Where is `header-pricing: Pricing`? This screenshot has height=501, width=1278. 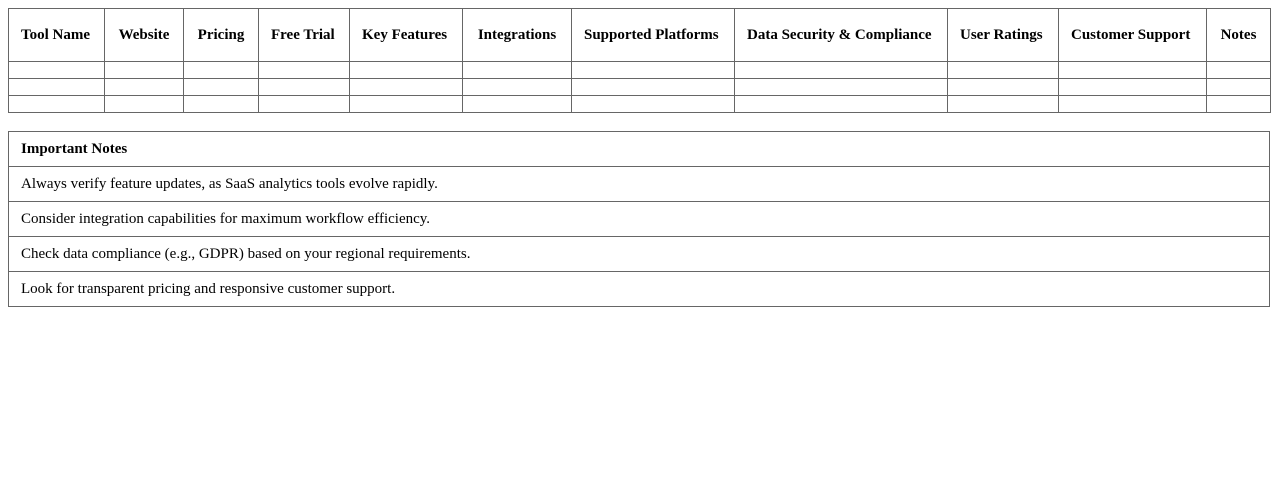 header-pricing: Pricing is located at coordinates (221, 35).